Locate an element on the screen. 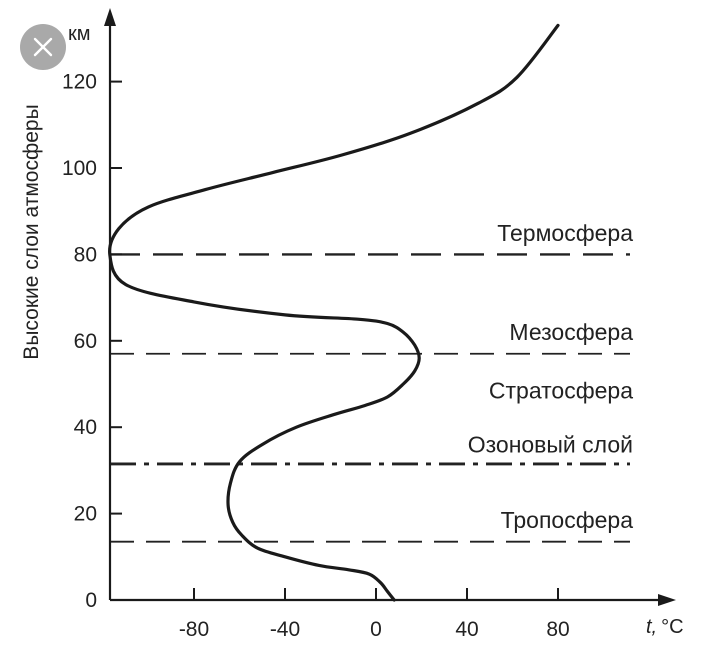 Image resolution: width=720 pixels, height=664 pixels. layer-label: Мезосфера is located at coordinates (571, 332).